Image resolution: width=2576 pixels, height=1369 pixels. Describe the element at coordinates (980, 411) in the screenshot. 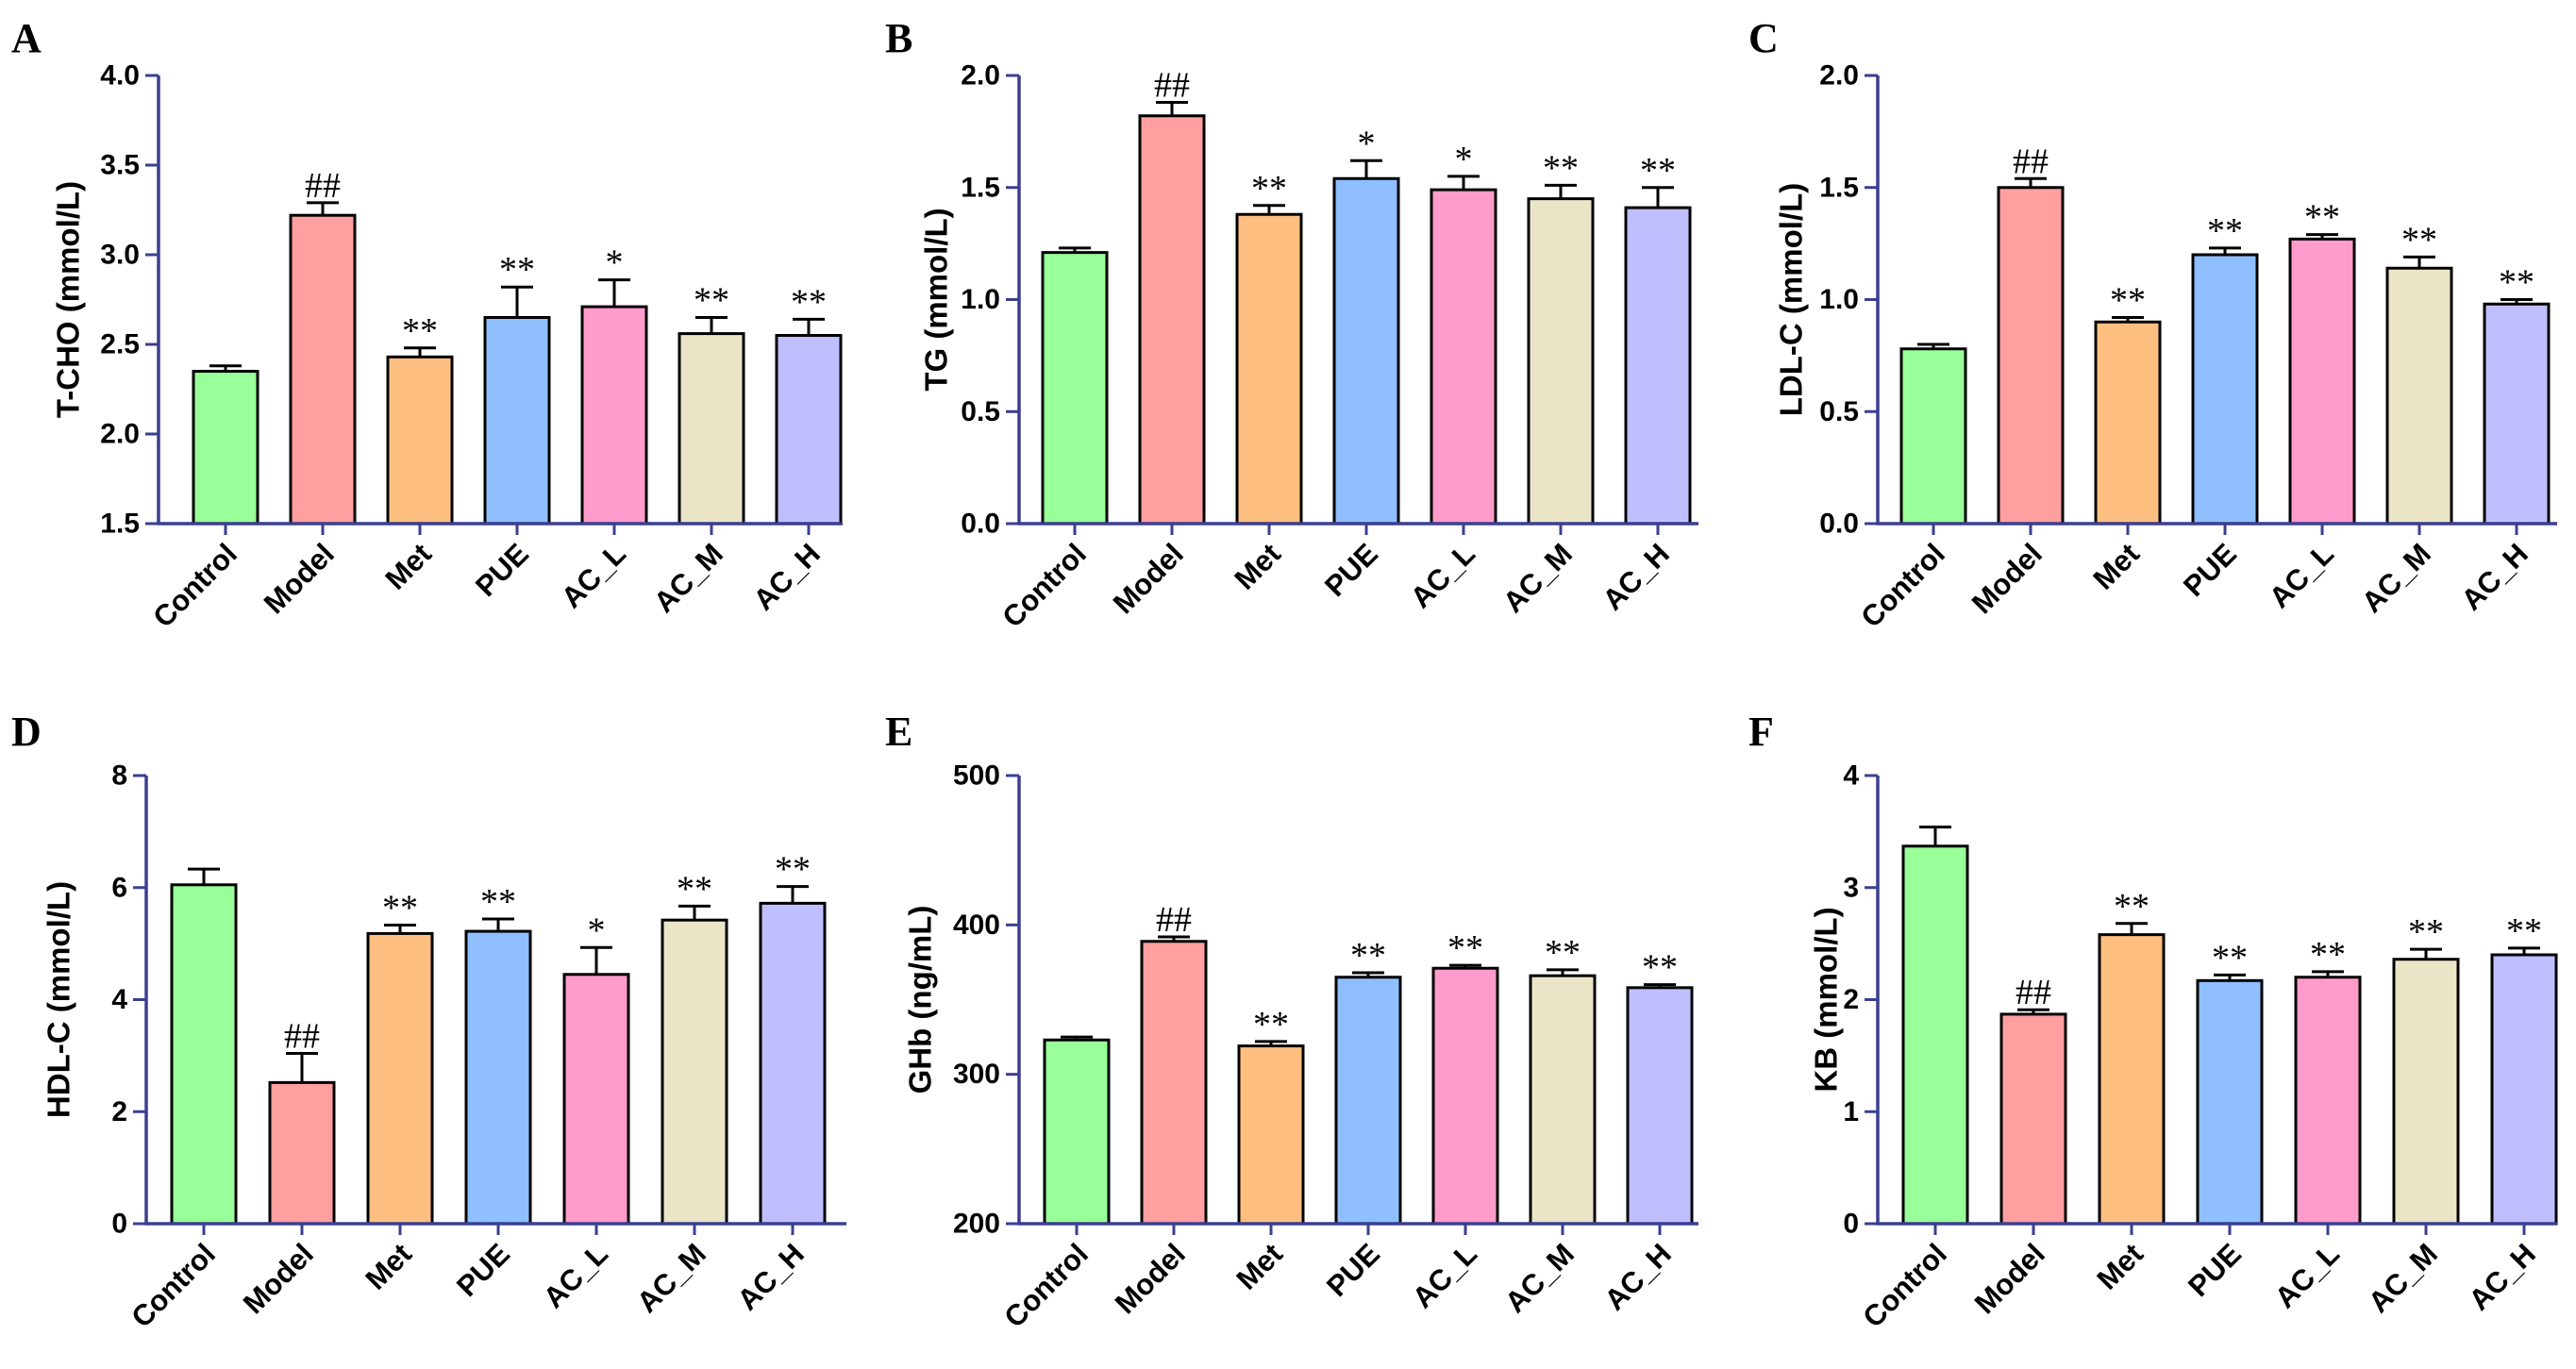

I see `y-tick-label: 0.5` at that location.